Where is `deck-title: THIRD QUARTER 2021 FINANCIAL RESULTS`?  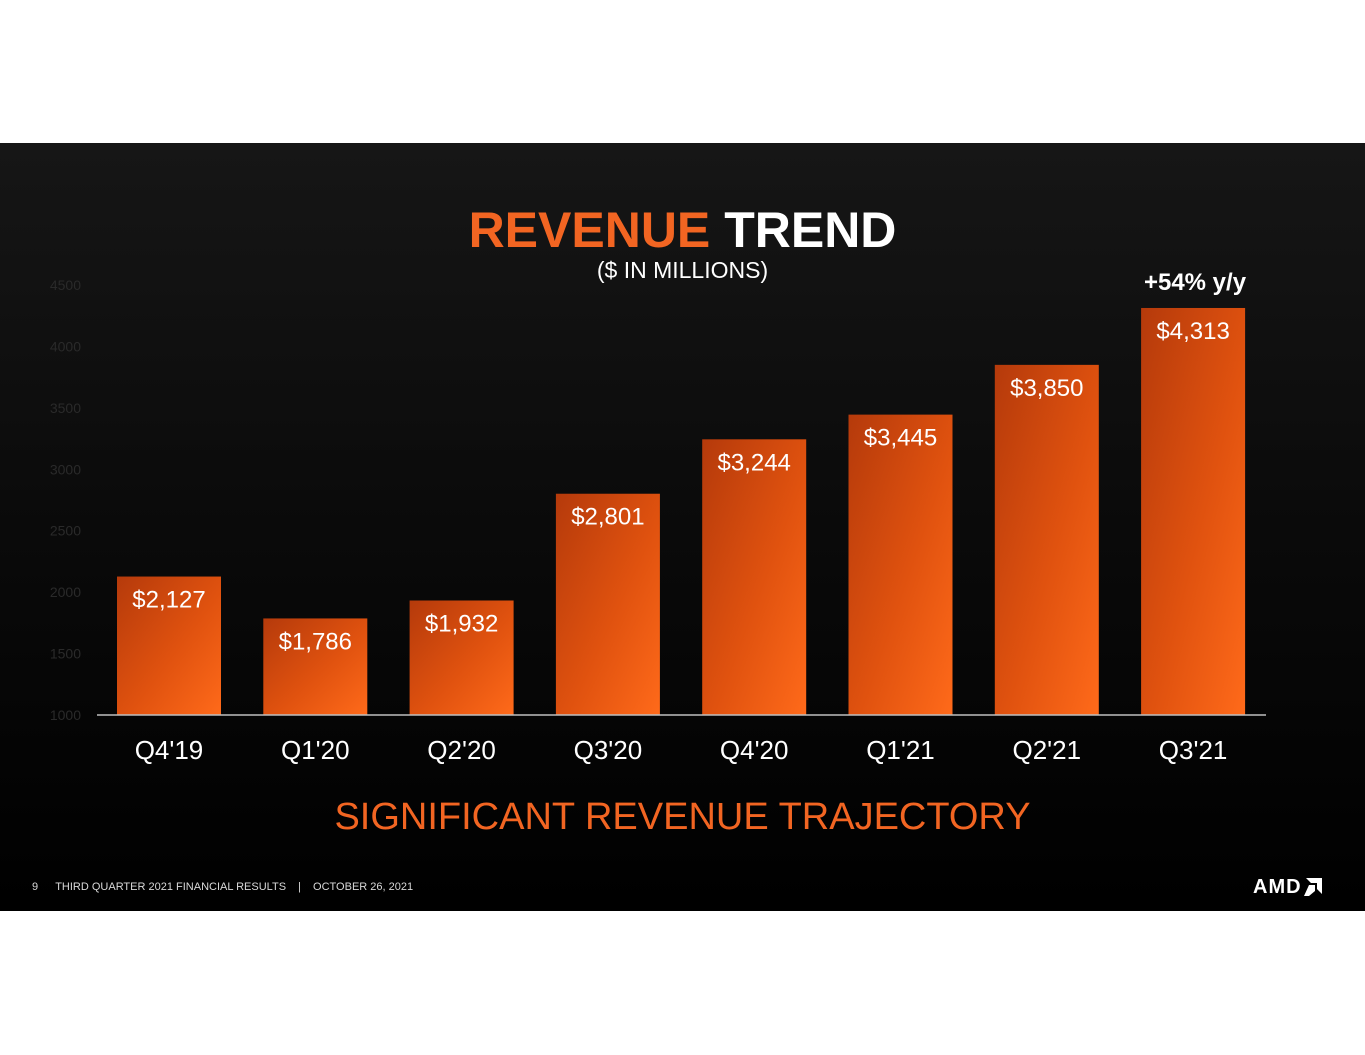 deck-title: THIRD QUARTER 2021 FINANCIAL RESULTS is located at coordinates (171, 887).